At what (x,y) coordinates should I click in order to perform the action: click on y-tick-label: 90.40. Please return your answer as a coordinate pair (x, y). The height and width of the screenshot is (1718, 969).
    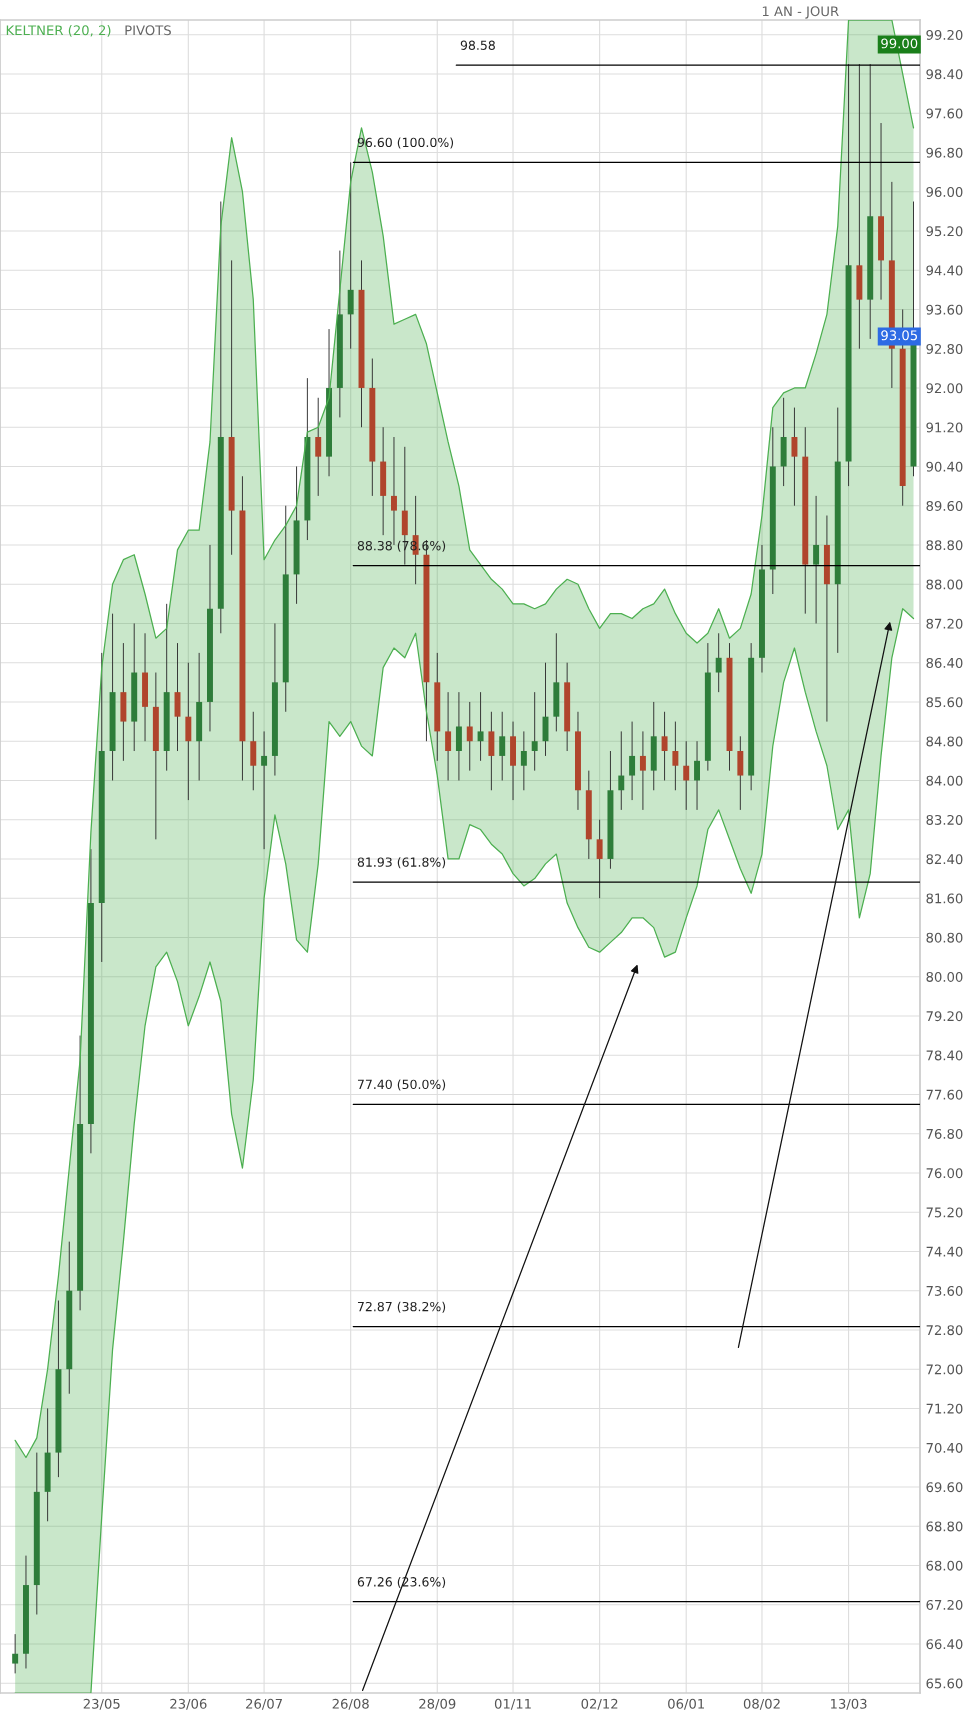
    Looking at the image, I should click on (944, 466).